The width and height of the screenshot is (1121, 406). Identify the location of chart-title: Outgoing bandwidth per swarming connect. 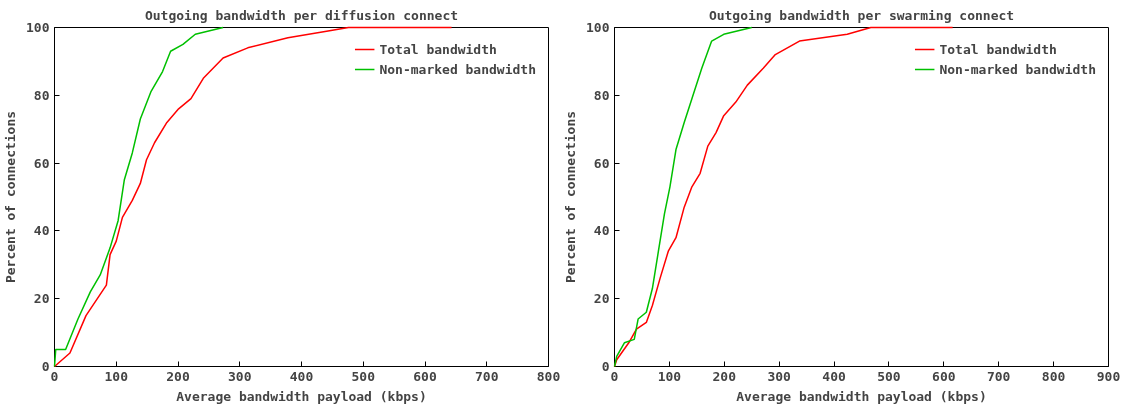
(861, 15).